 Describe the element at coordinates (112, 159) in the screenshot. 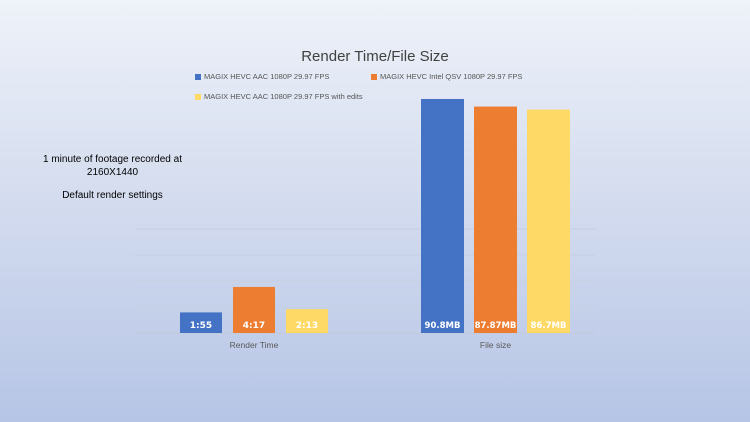

I see `footage-note-line-1: 1 minute of footage recorded at` at that location.